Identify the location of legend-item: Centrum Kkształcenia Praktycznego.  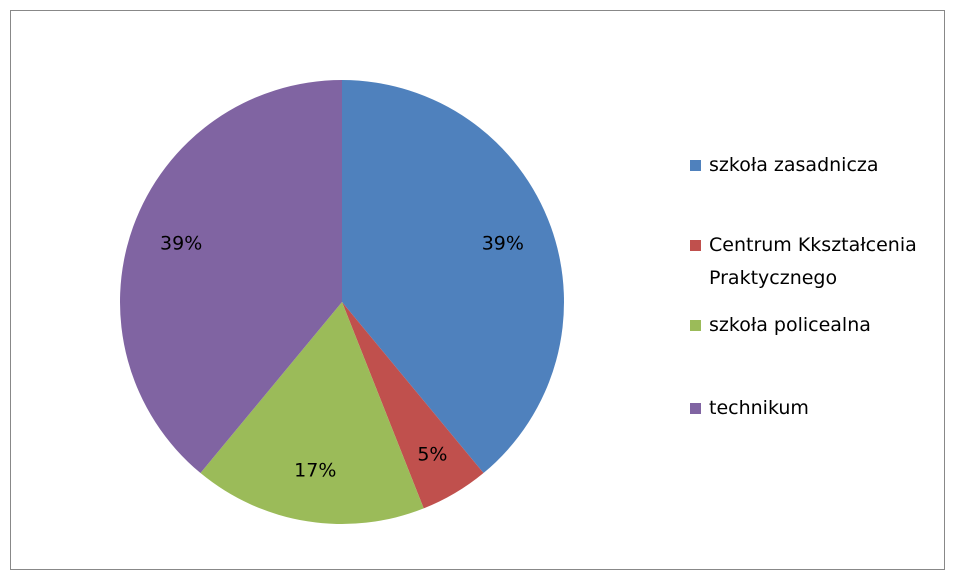
(815, 262).